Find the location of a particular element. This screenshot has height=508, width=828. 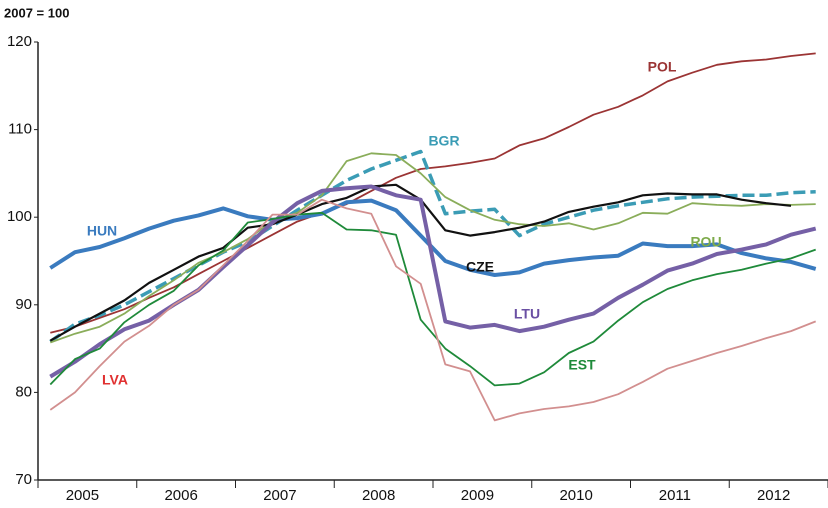

y-tick-label: 80 is located at coordinates (23, 391).